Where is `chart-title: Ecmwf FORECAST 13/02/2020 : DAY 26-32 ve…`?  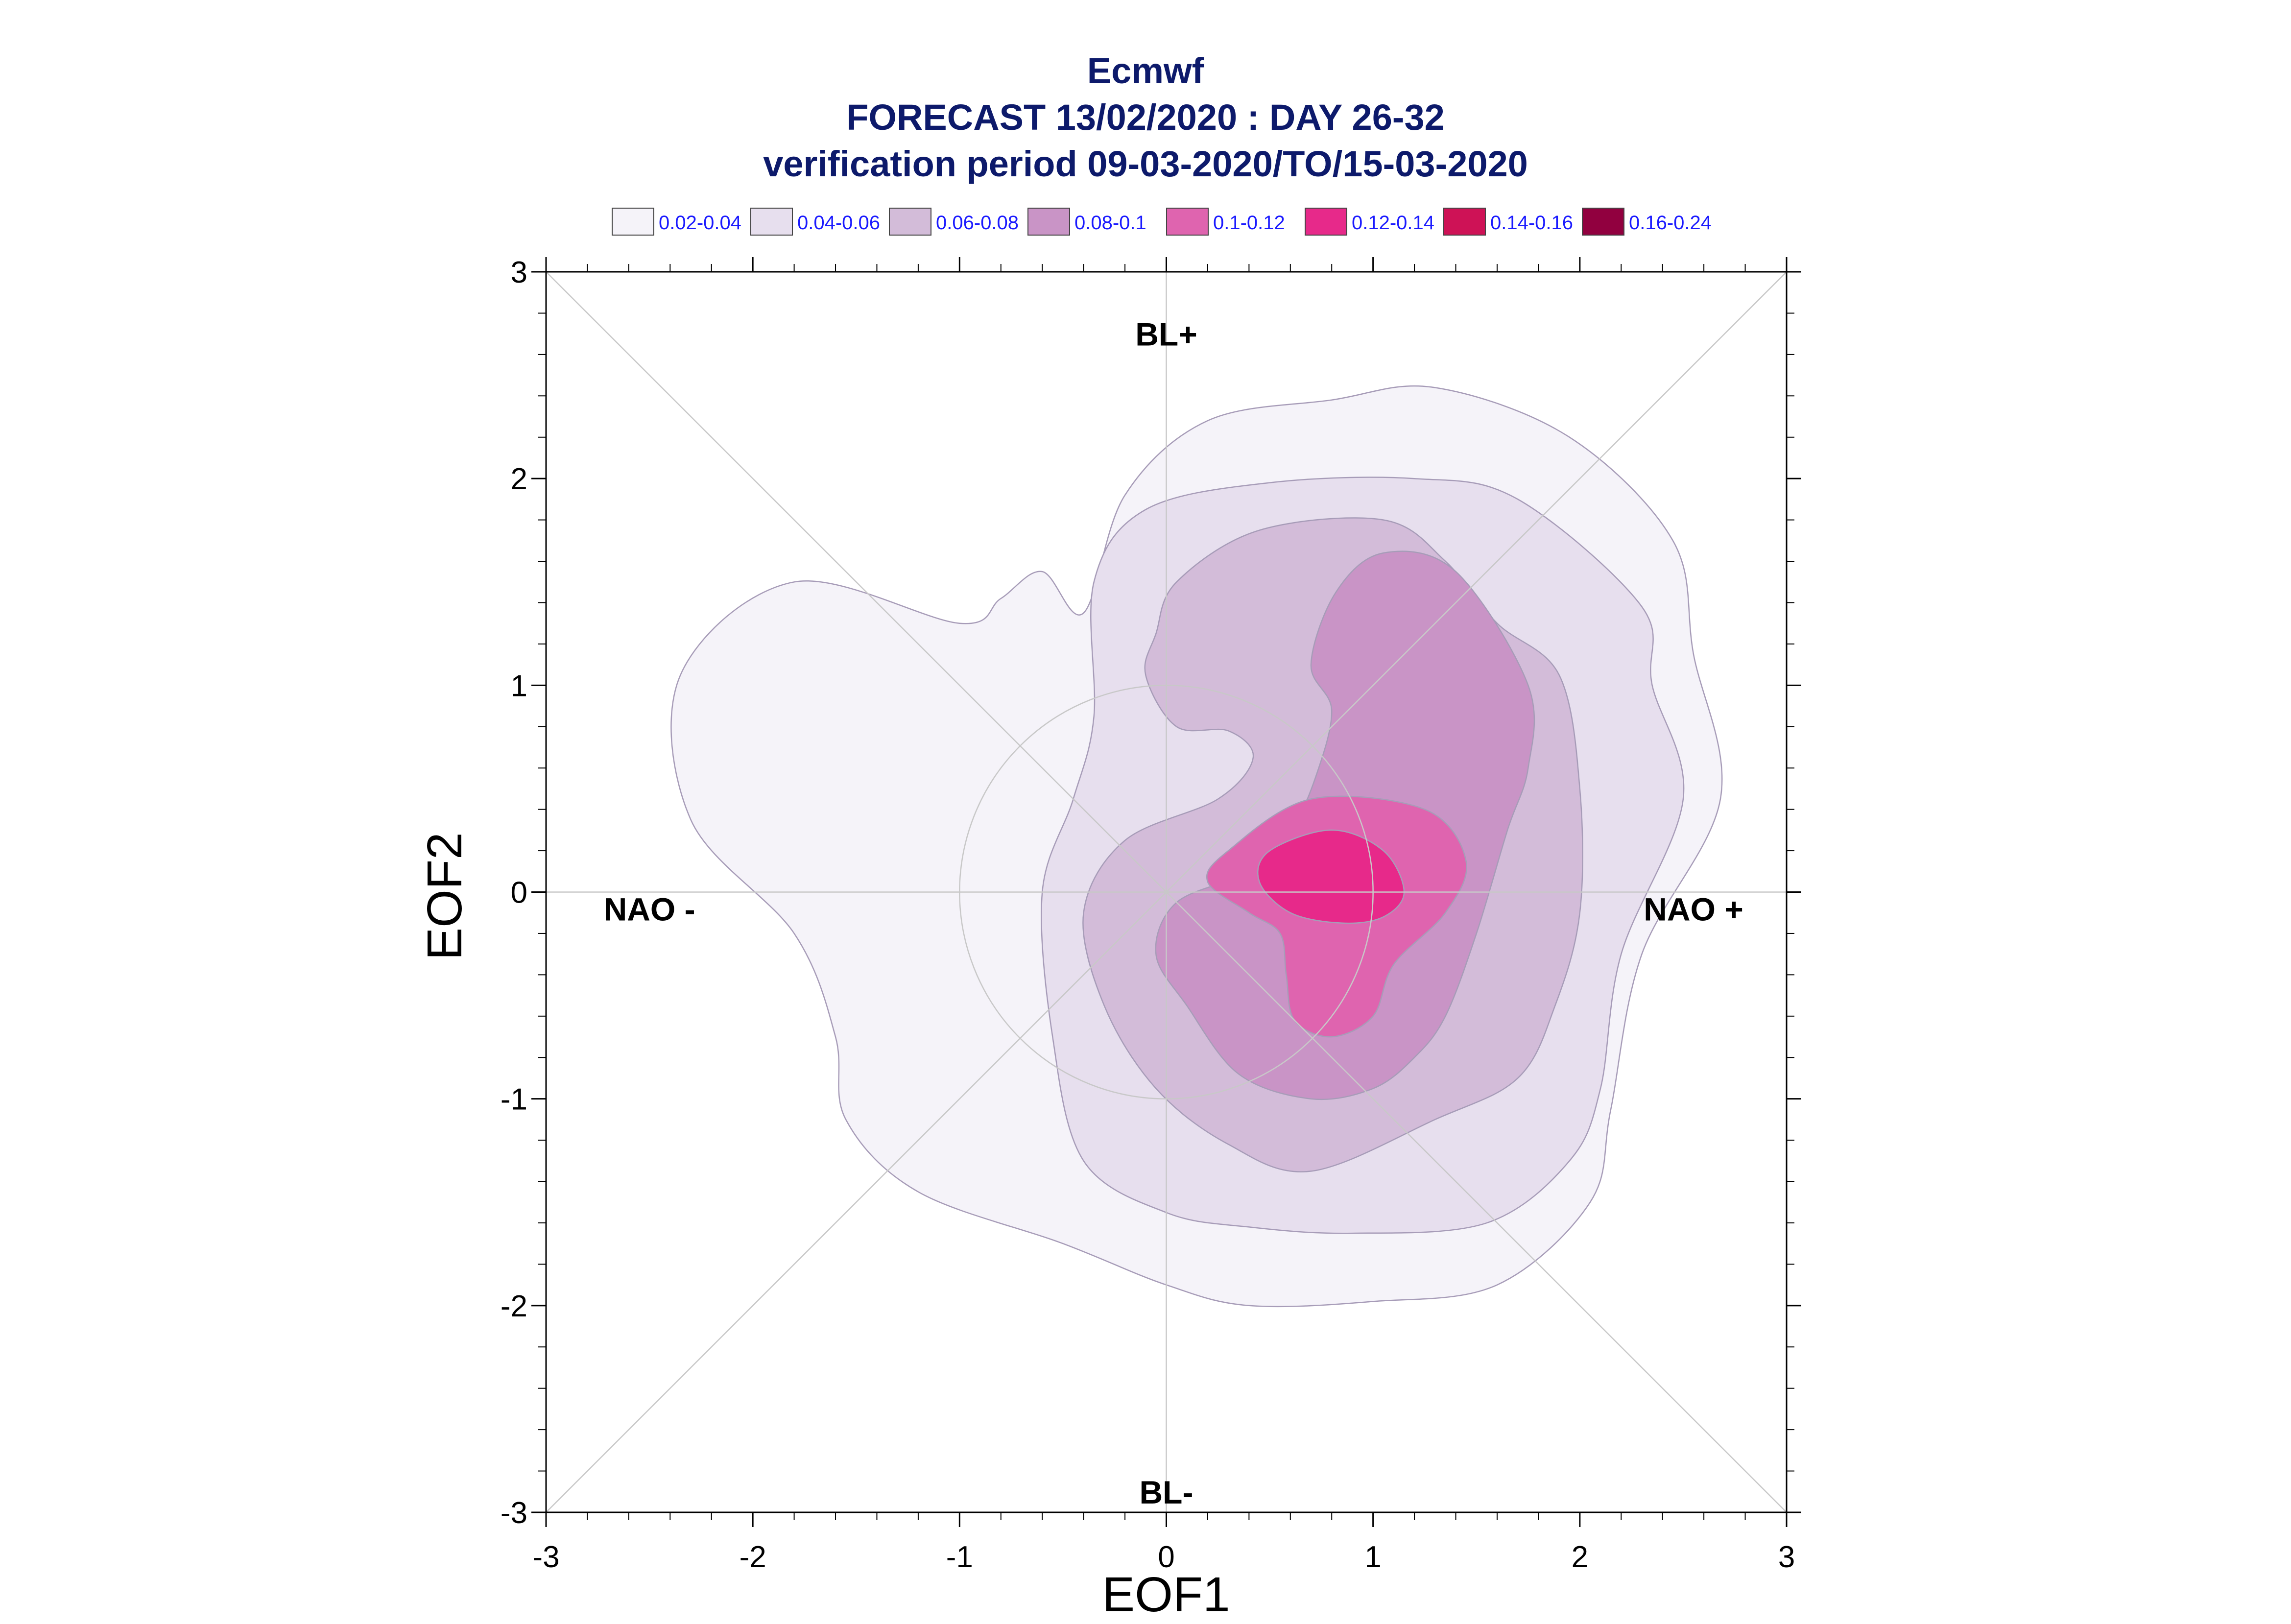
chart-title: Ecmwf FORECAST 13/02/2020 : DAY 26-32 ve… is located at coordinates (1145, 117).